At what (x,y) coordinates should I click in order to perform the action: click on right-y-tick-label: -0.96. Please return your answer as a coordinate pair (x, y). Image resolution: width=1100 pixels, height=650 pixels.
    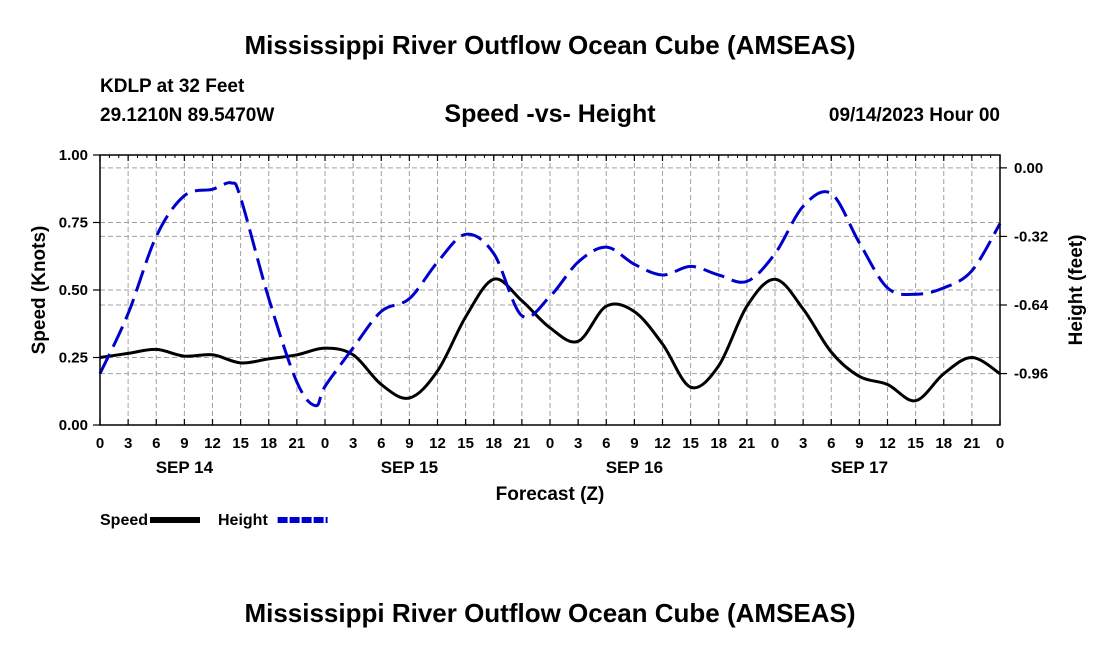
    Looking at the image, I should click on (1031, 374).